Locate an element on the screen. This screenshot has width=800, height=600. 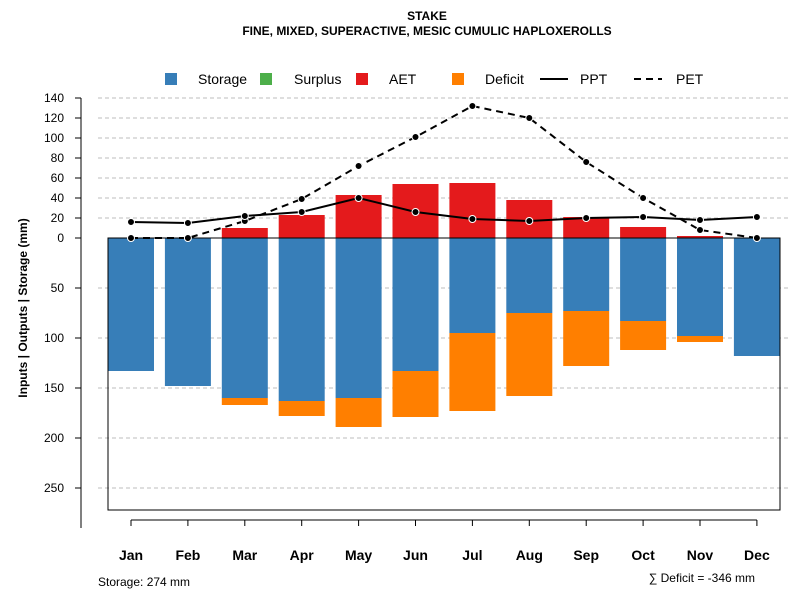
y-tick-label: 60 is located at coordinates (58, 178).